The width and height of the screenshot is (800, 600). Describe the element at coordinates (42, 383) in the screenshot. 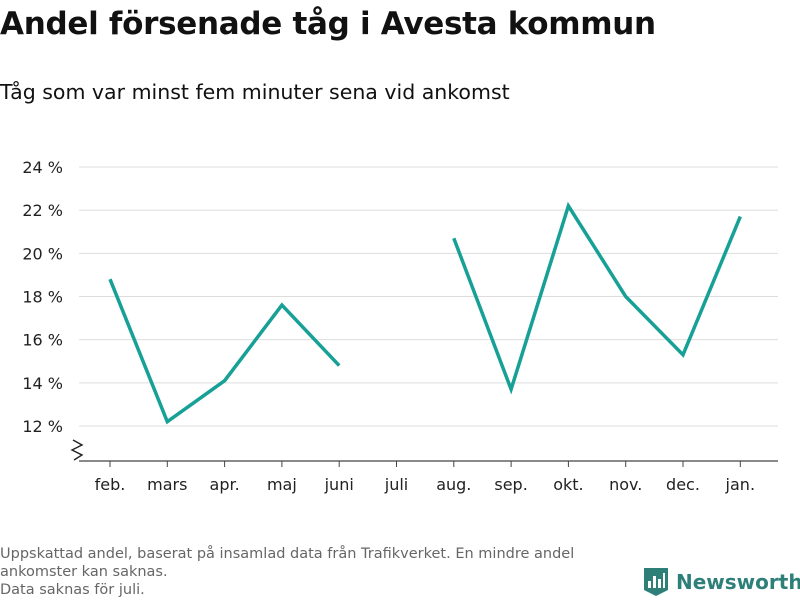

I see `y-tick-label: 14 %` at that location.